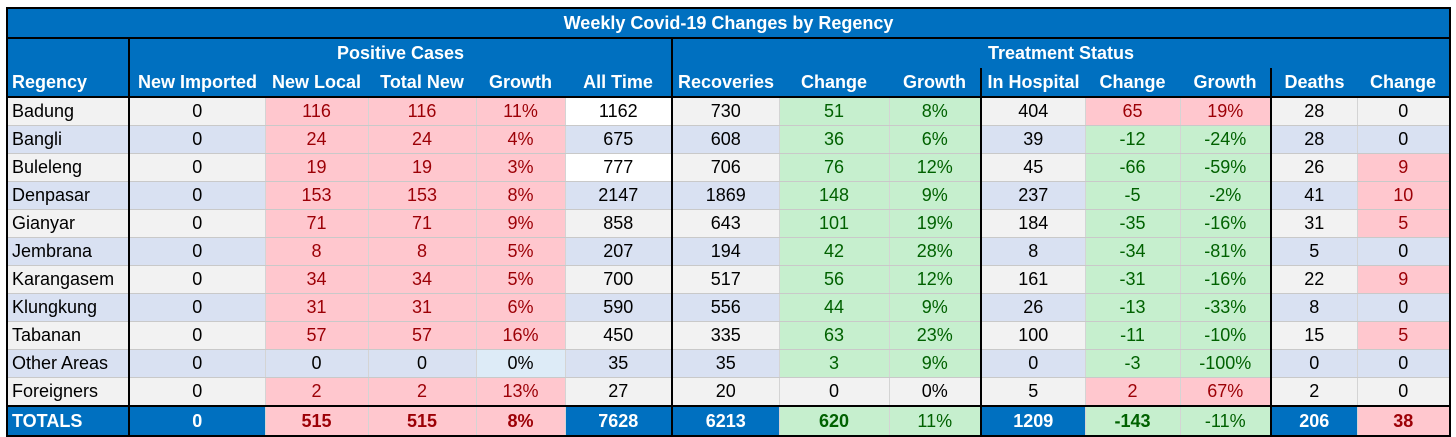  I want to click on recoveries-cell: 335, so click(725, 335).